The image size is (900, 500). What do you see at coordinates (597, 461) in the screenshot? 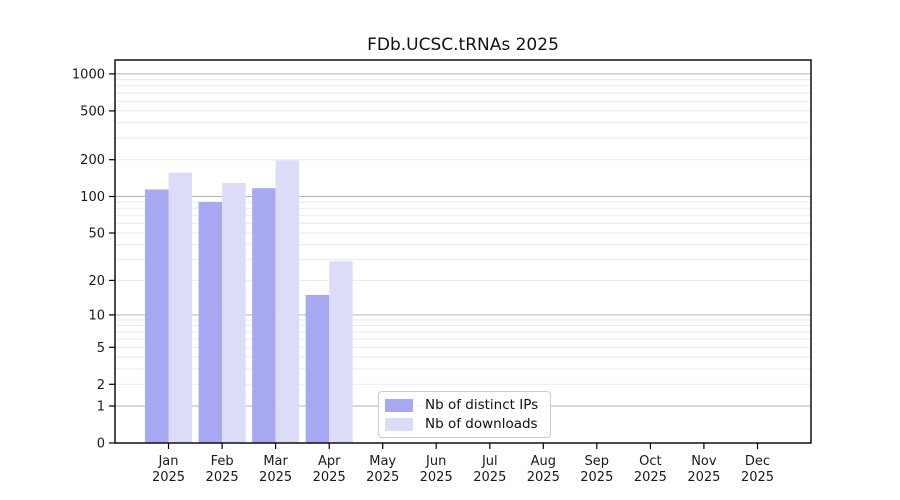
I see `x-tick-label-month: Sep` at bounding box center [597, 461].